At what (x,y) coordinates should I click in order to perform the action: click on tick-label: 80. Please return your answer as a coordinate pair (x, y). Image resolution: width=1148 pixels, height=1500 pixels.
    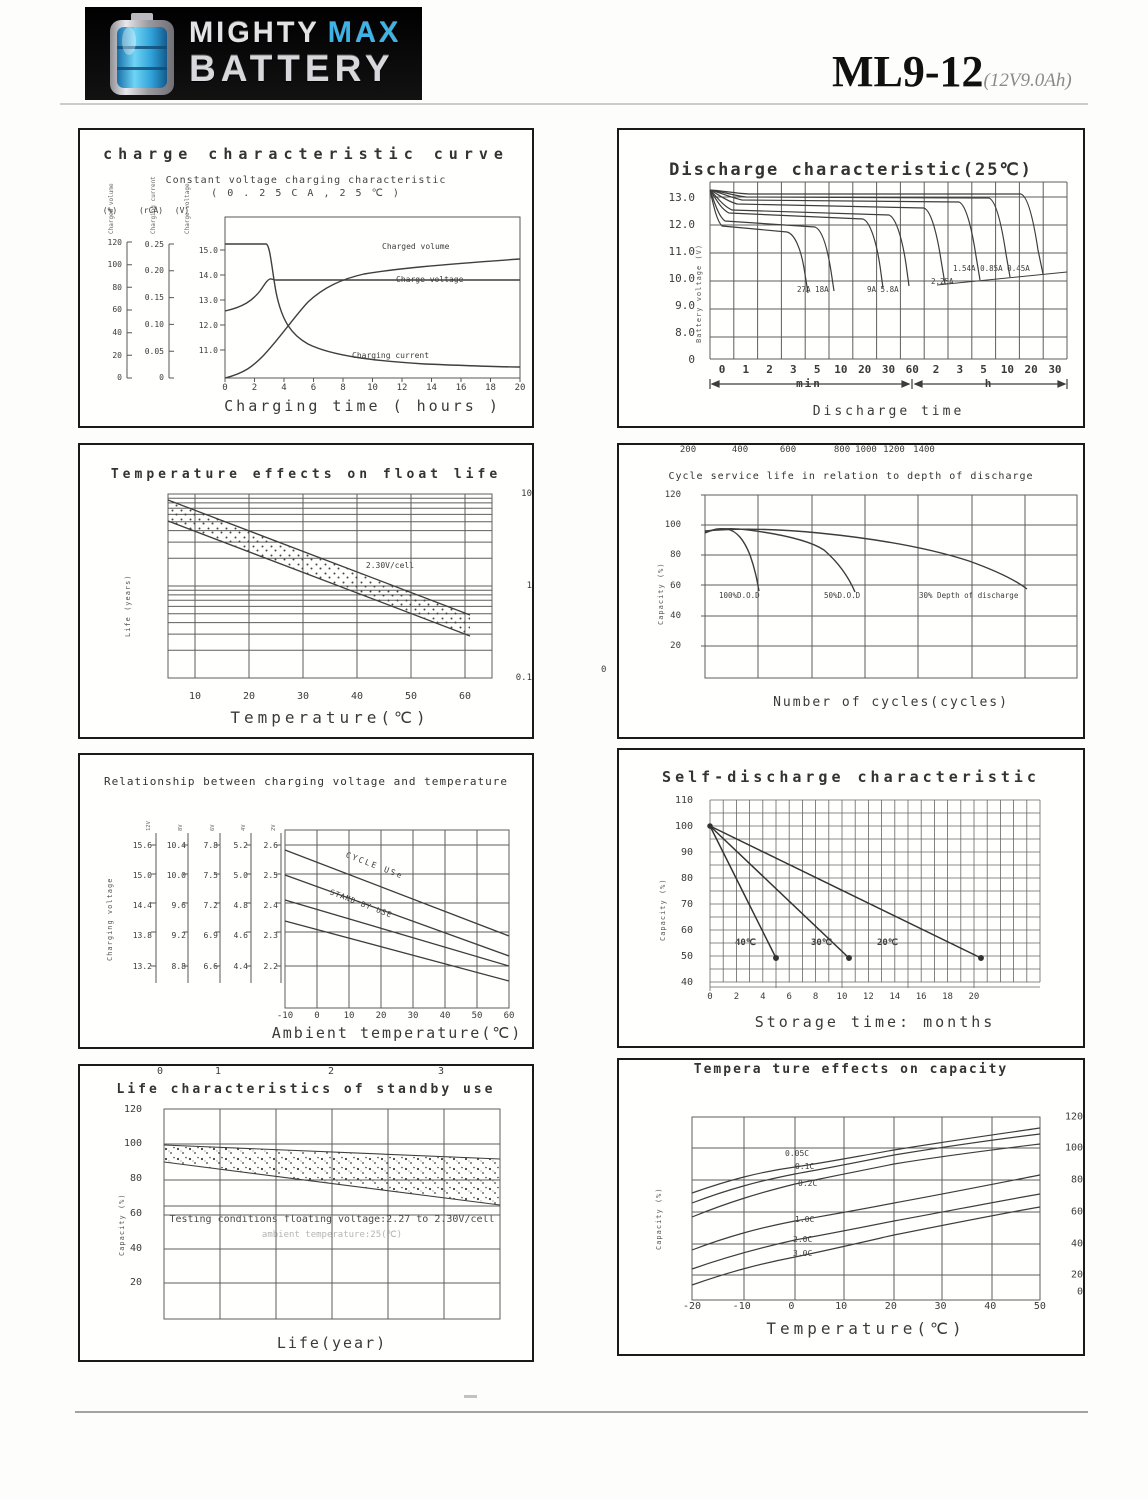
    Looking at the image, I should click on (1076, 1180).